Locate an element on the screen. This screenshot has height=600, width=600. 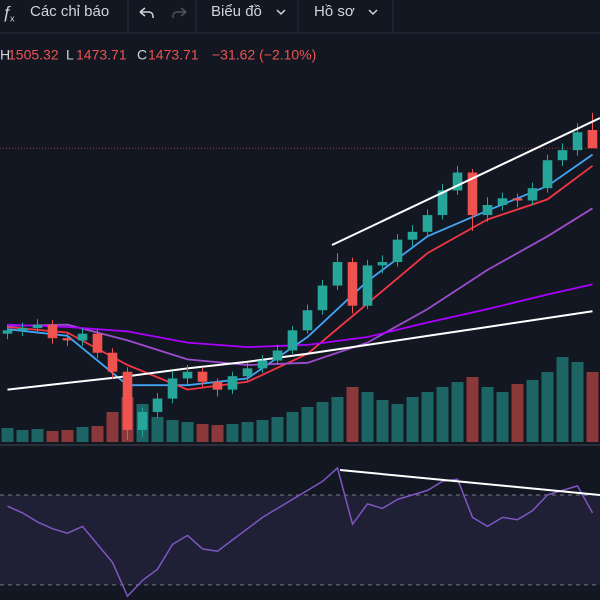
undo-button is located at coordinates (146, 12).